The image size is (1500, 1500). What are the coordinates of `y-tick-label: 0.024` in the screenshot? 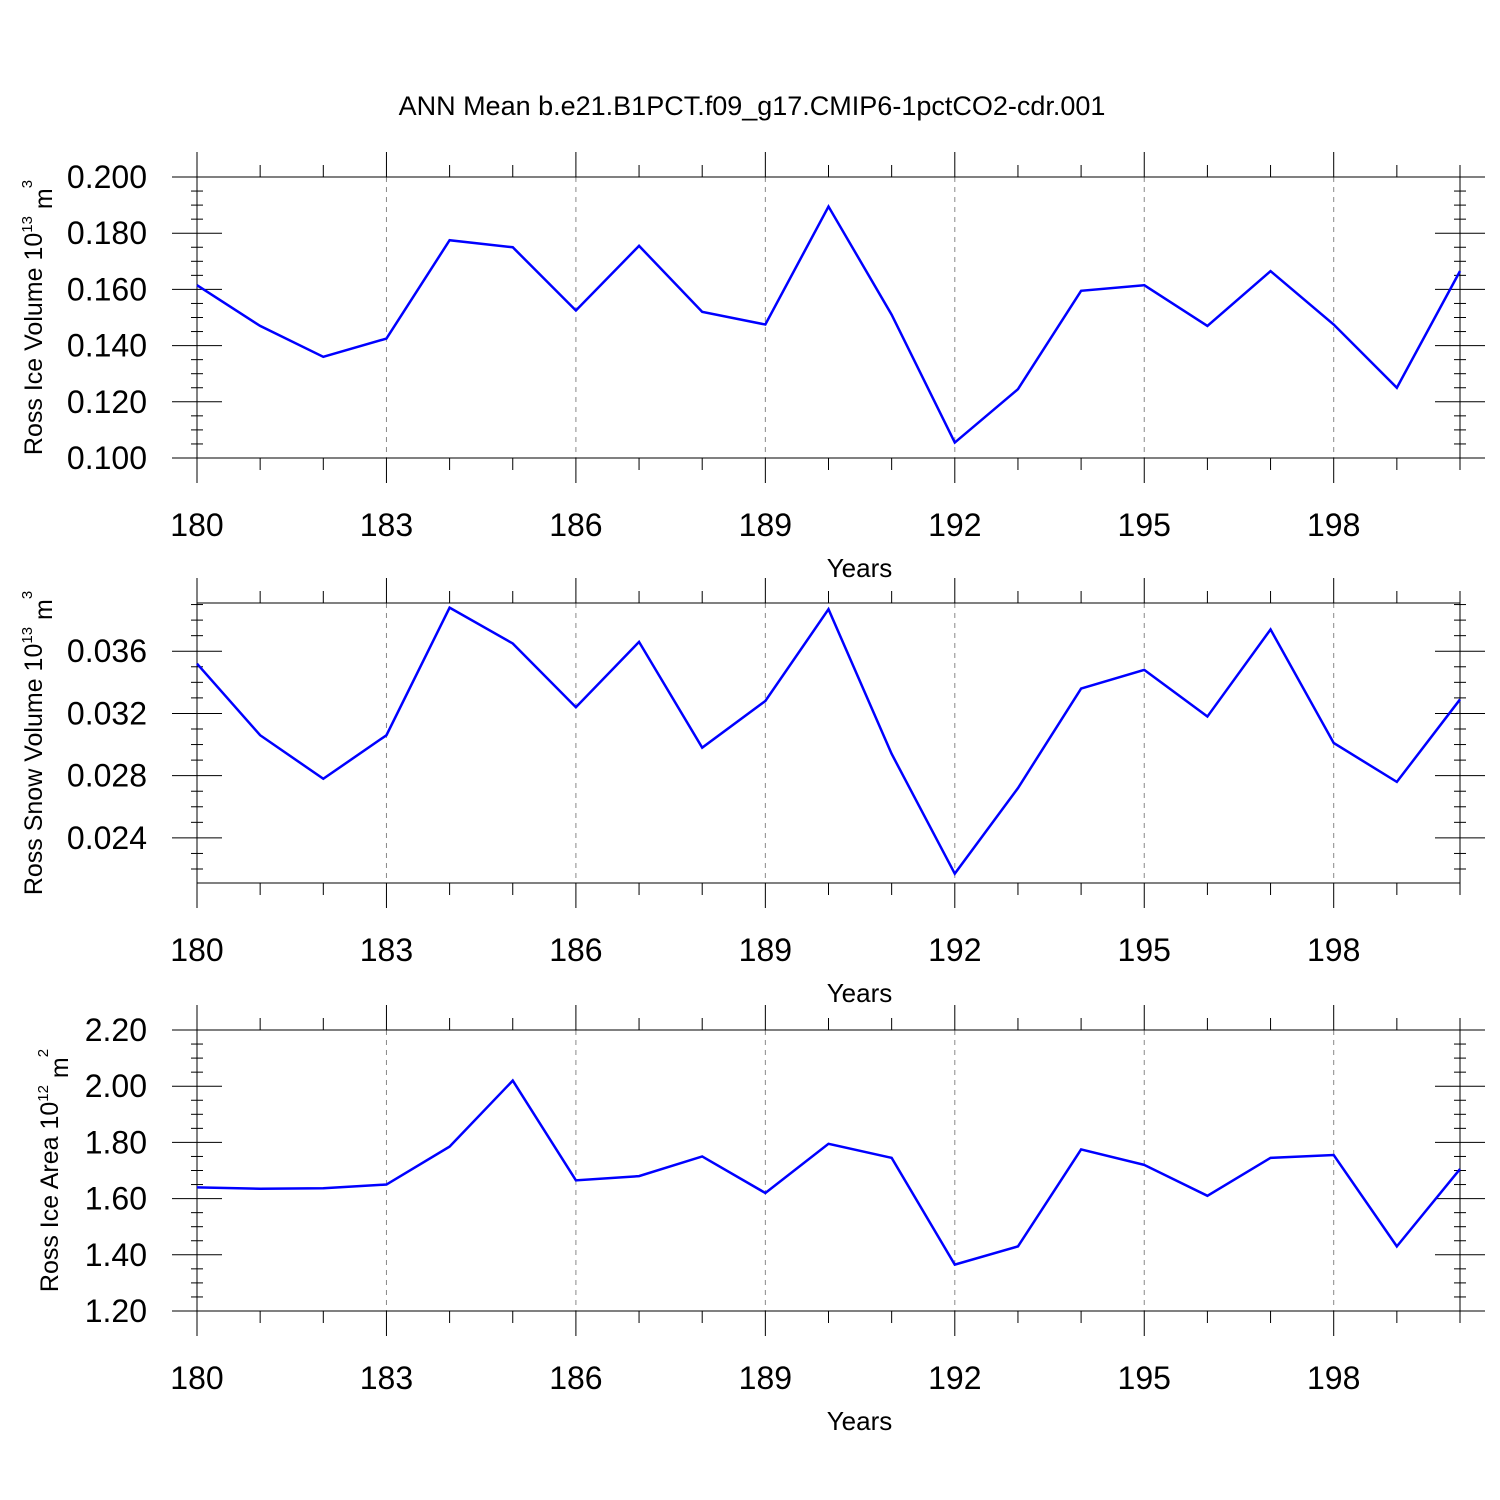 It's located at (107, 838).